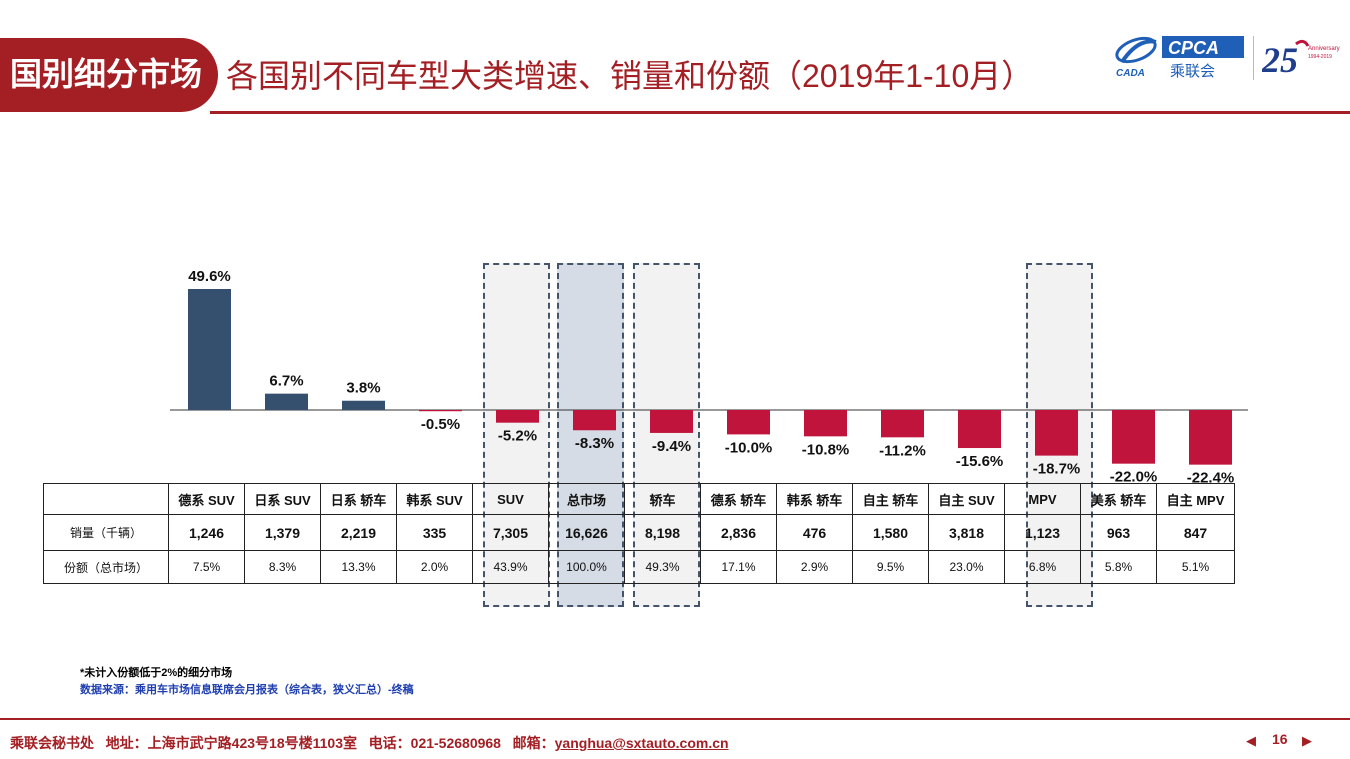  I want to click on table-corner-cell, so click(106, 499).